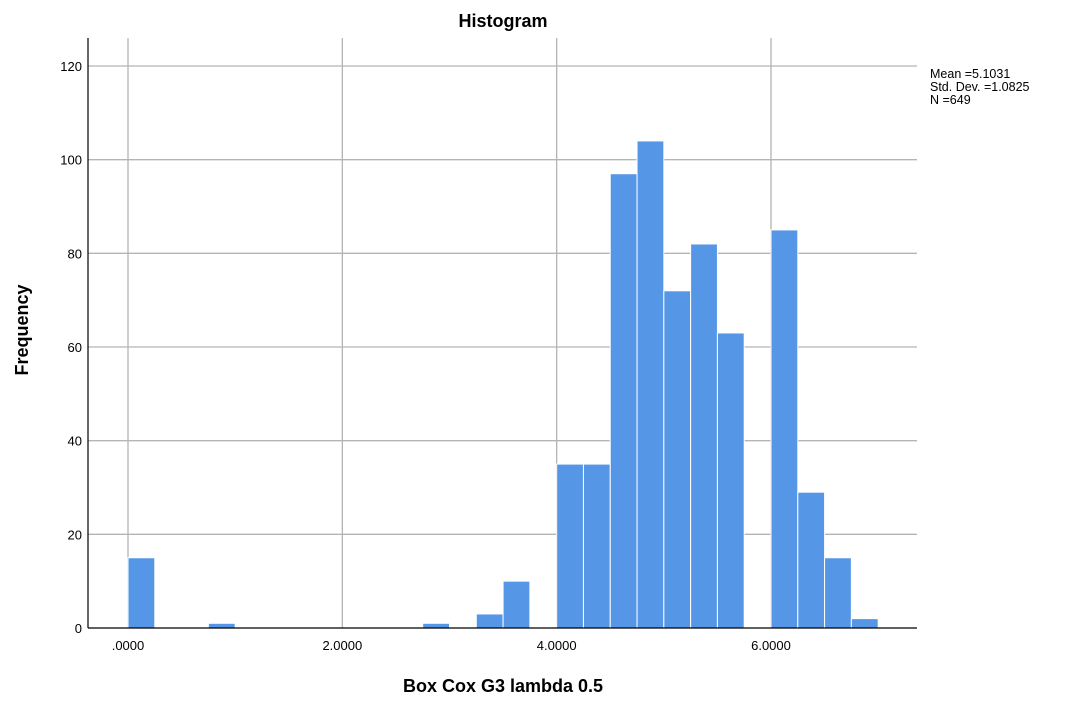 This screenshot has width=1065, height=702. Describe the element at coordinates (75, 253) in the screenshot. I see `y-tick-label: 80` at that location.